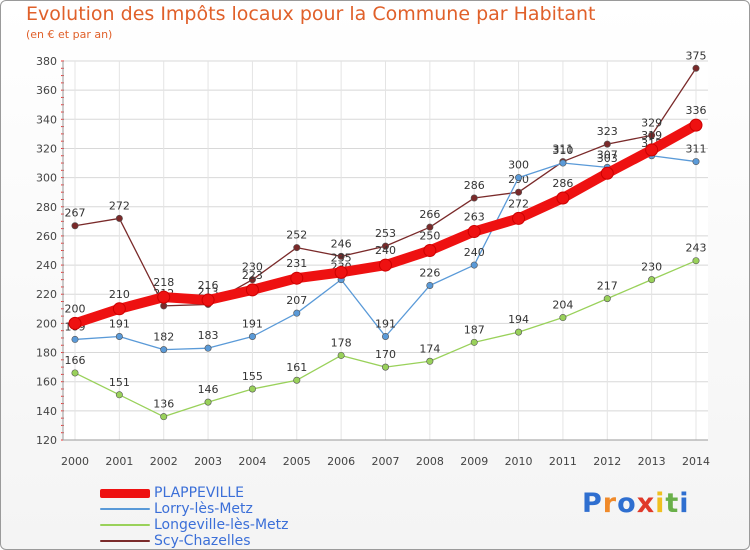 The image size is (750, 550). I want to click on y-tick-label: 380, so click(46, 61).